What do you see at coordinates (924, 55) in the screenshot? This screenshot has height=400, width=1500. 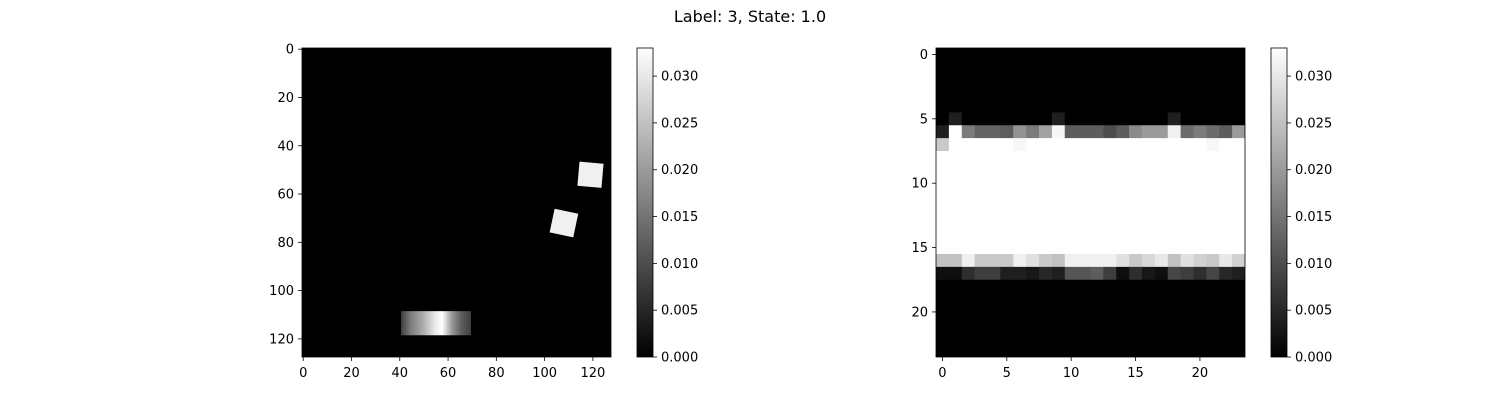 I see `y-tick-label: 0` at bounding box center [924, 55].